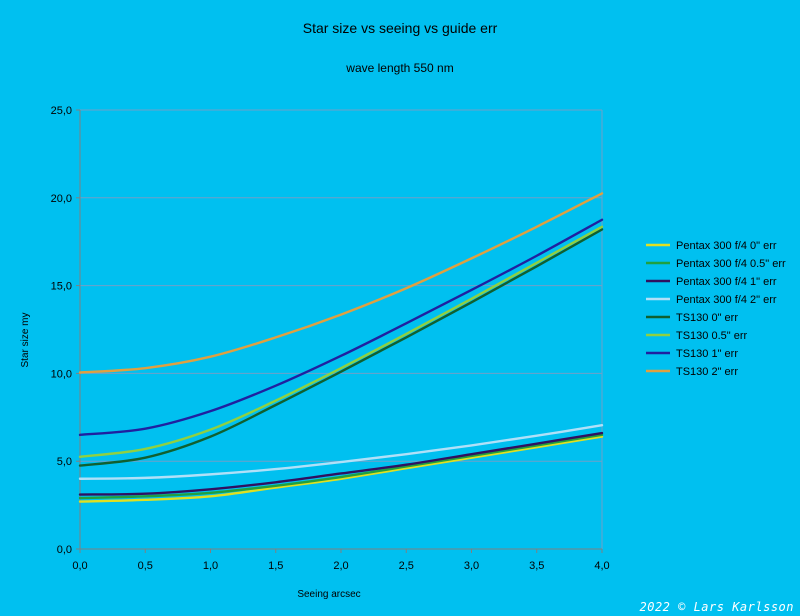 The width and height of the screenshot is (800, 616). What do you see at coordinates (25, 339) in the screenshot?
I see `y-axis-label: Star size my` at bounding box center [25, 339].